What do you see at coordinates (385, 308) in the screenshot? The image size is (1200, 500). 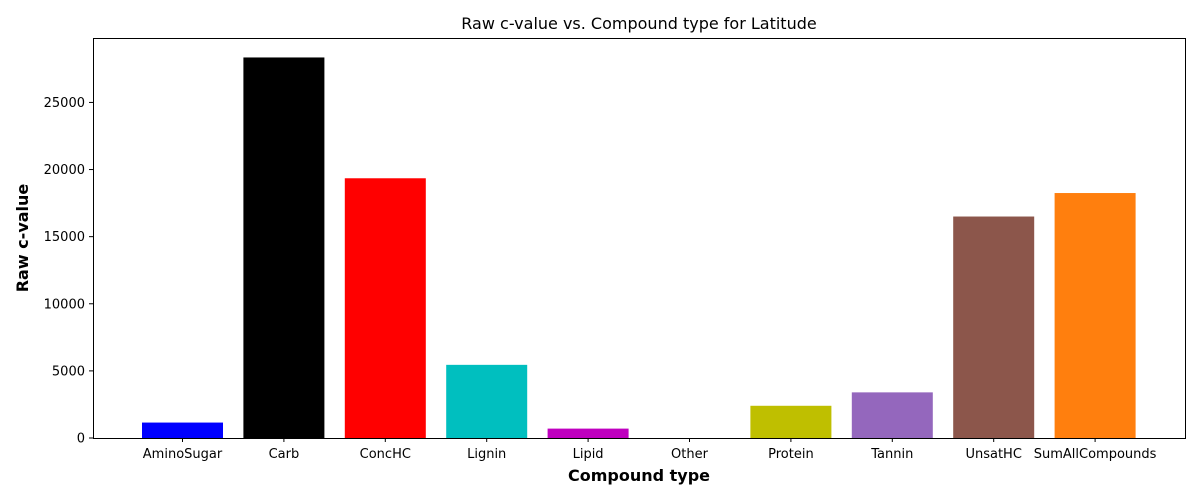 I see `bar-conchc` at bounding box center [385, 308].